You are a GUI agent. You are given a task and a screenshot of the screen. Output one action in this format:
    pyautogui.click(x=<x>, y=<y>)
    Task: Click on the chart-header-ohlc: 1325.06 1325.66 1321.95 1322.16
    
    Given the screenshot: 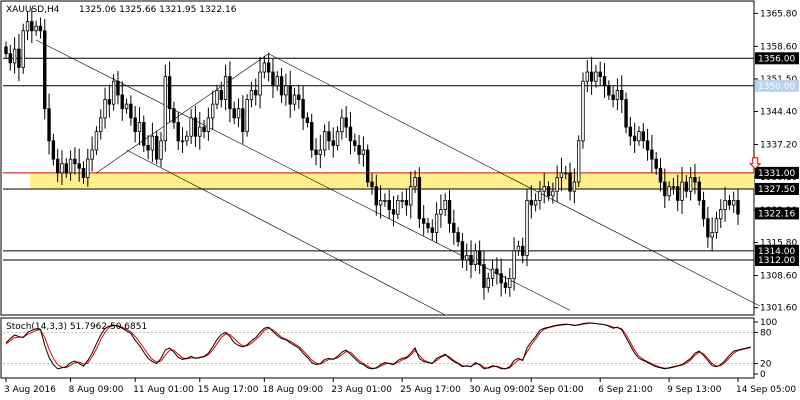 What is the action you would take?
    pyautogui.click(x=158, y=10)
    